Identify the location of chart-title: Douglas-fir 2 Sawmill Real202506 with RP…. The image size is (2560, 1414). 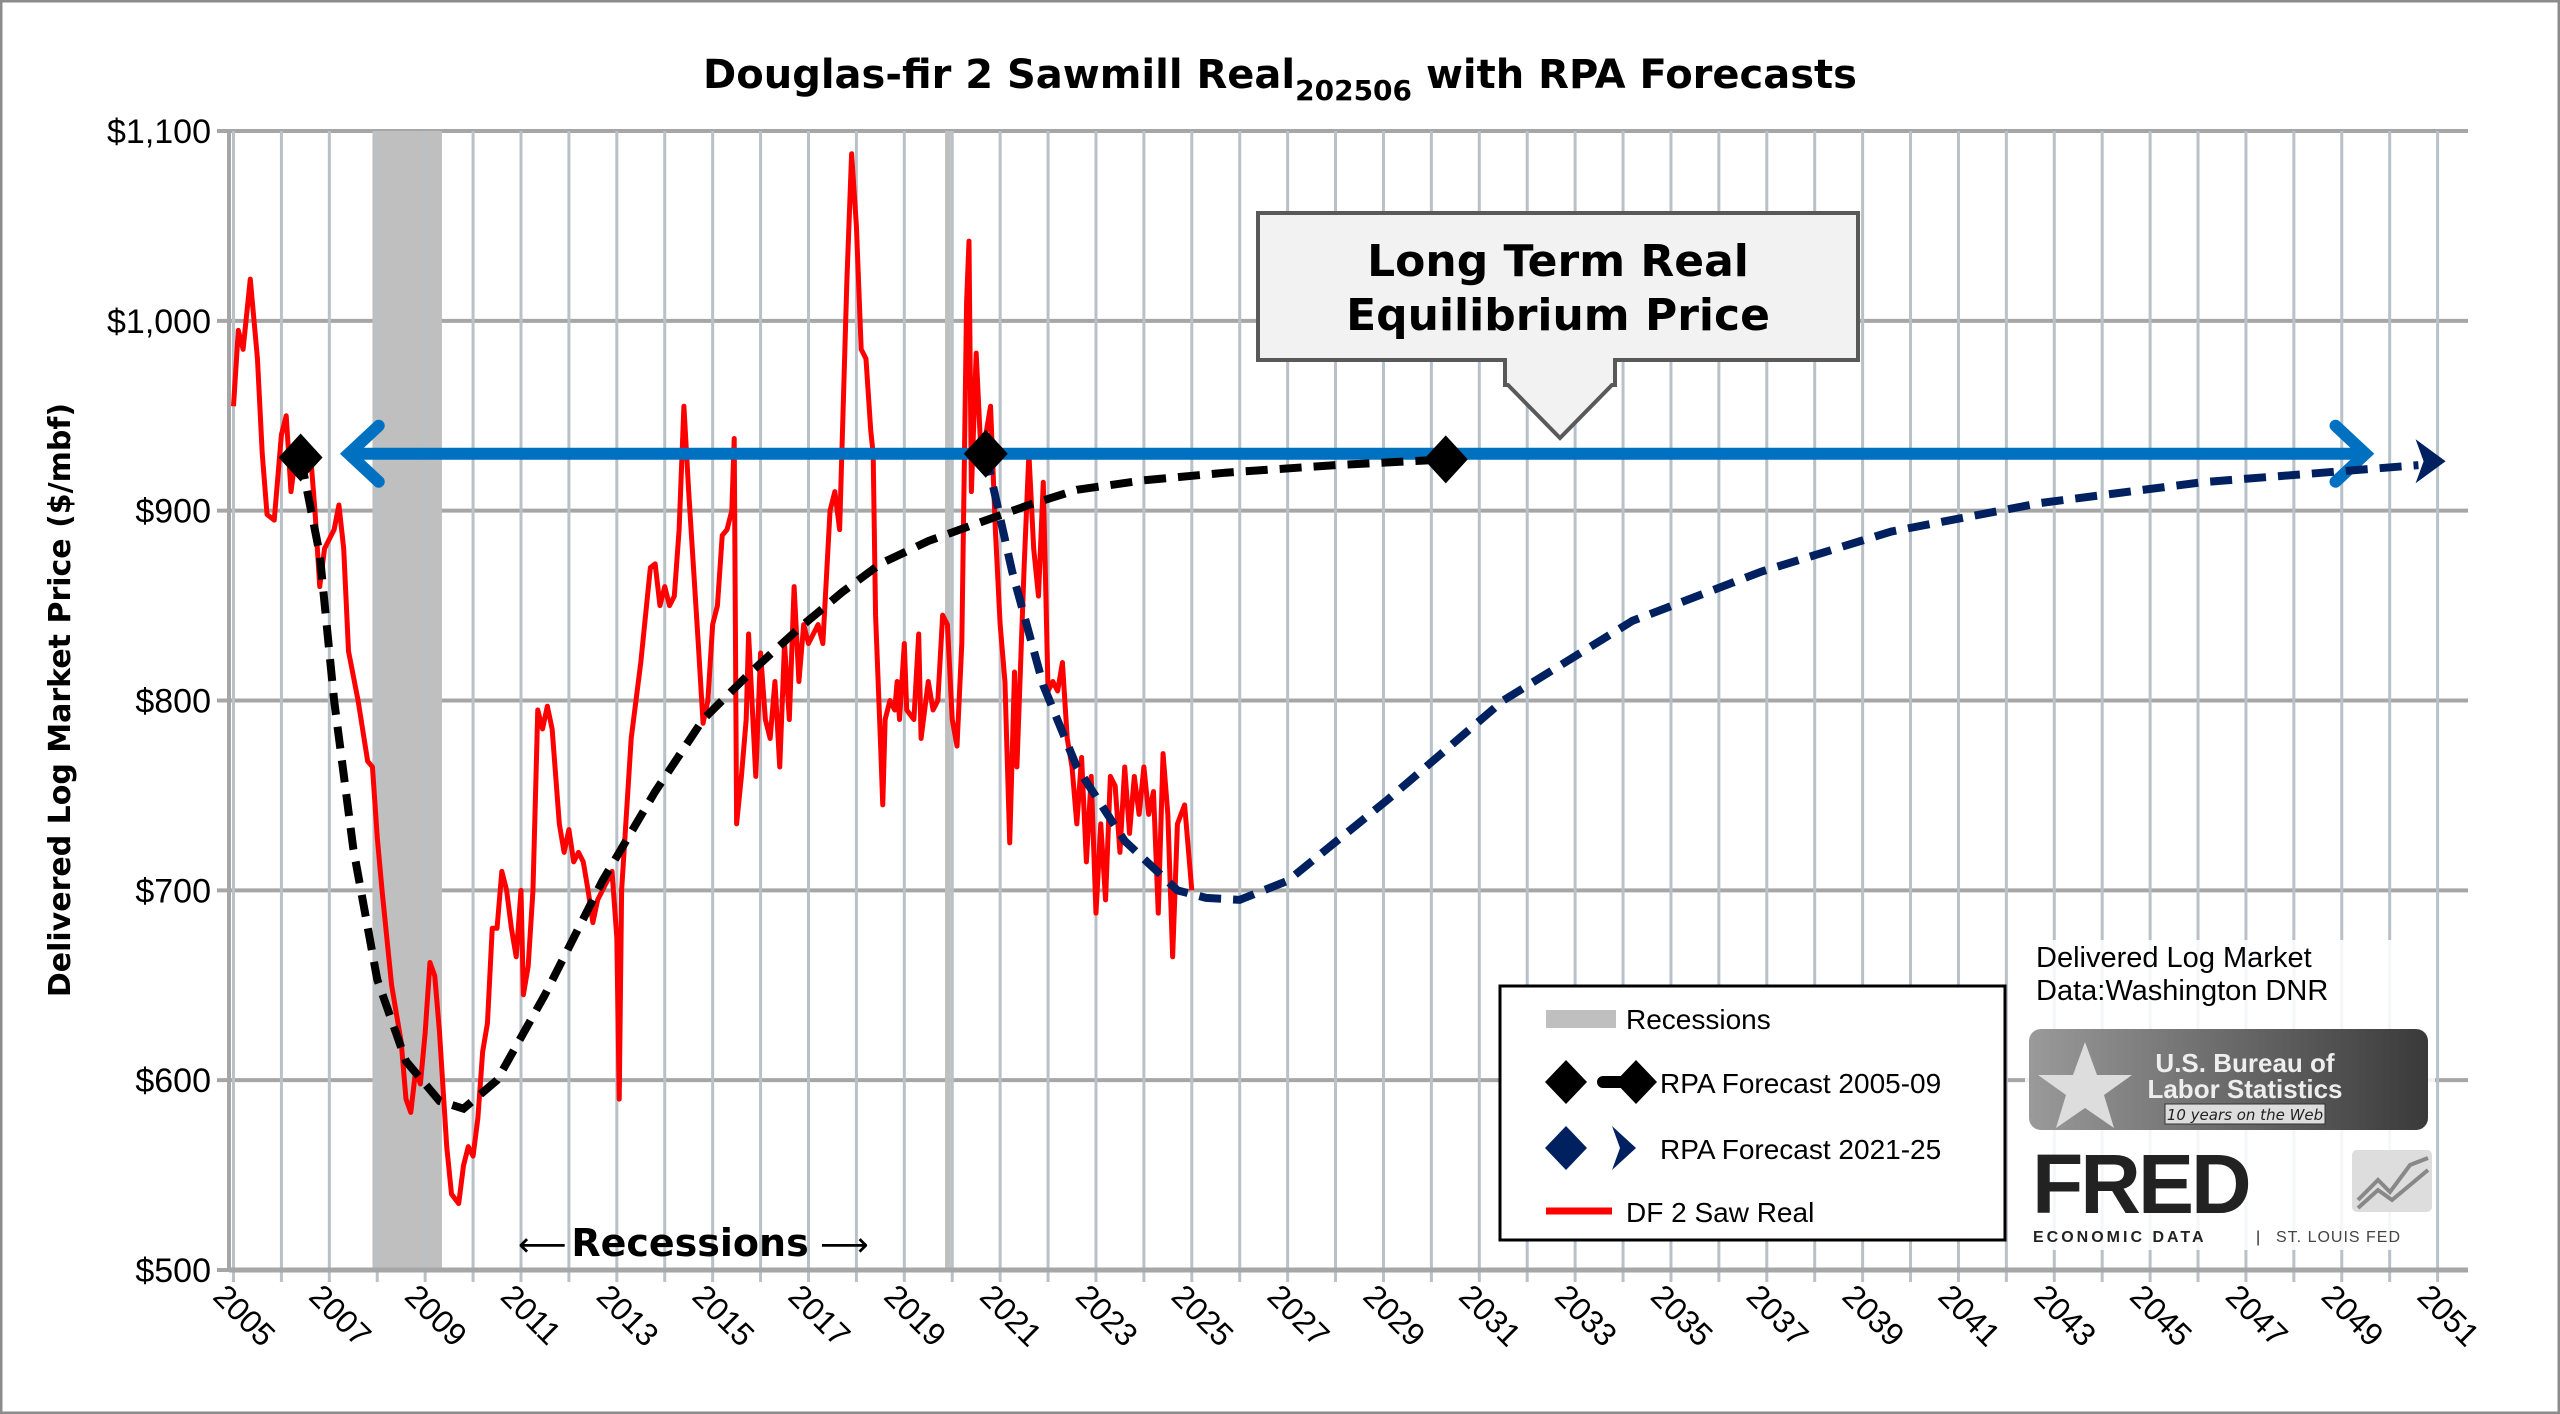
(1280, 79).